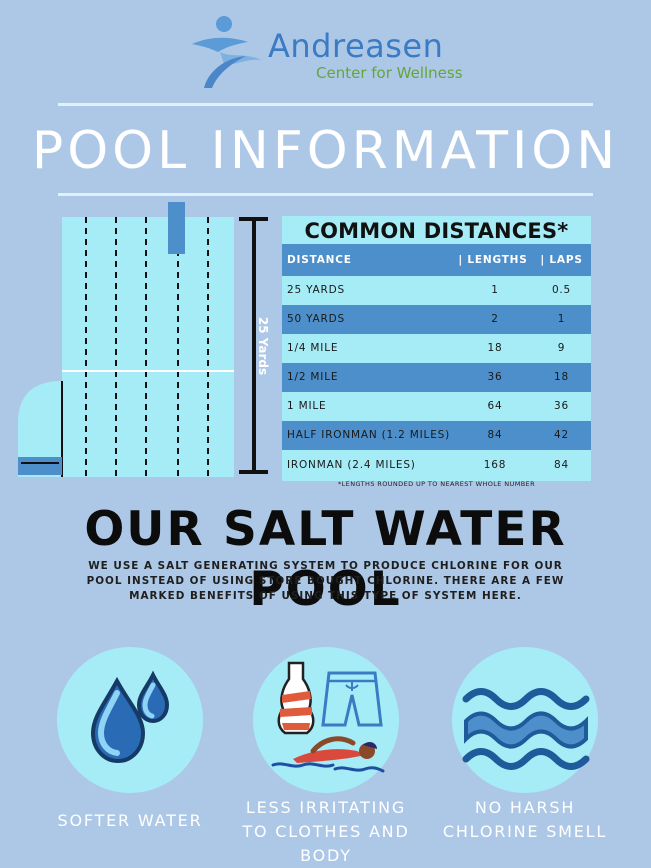  What do you see at coordinates (316, 290) in the screenshot?
I see `cell-distance: 25 YARDS` at bounding box center [316, 290].